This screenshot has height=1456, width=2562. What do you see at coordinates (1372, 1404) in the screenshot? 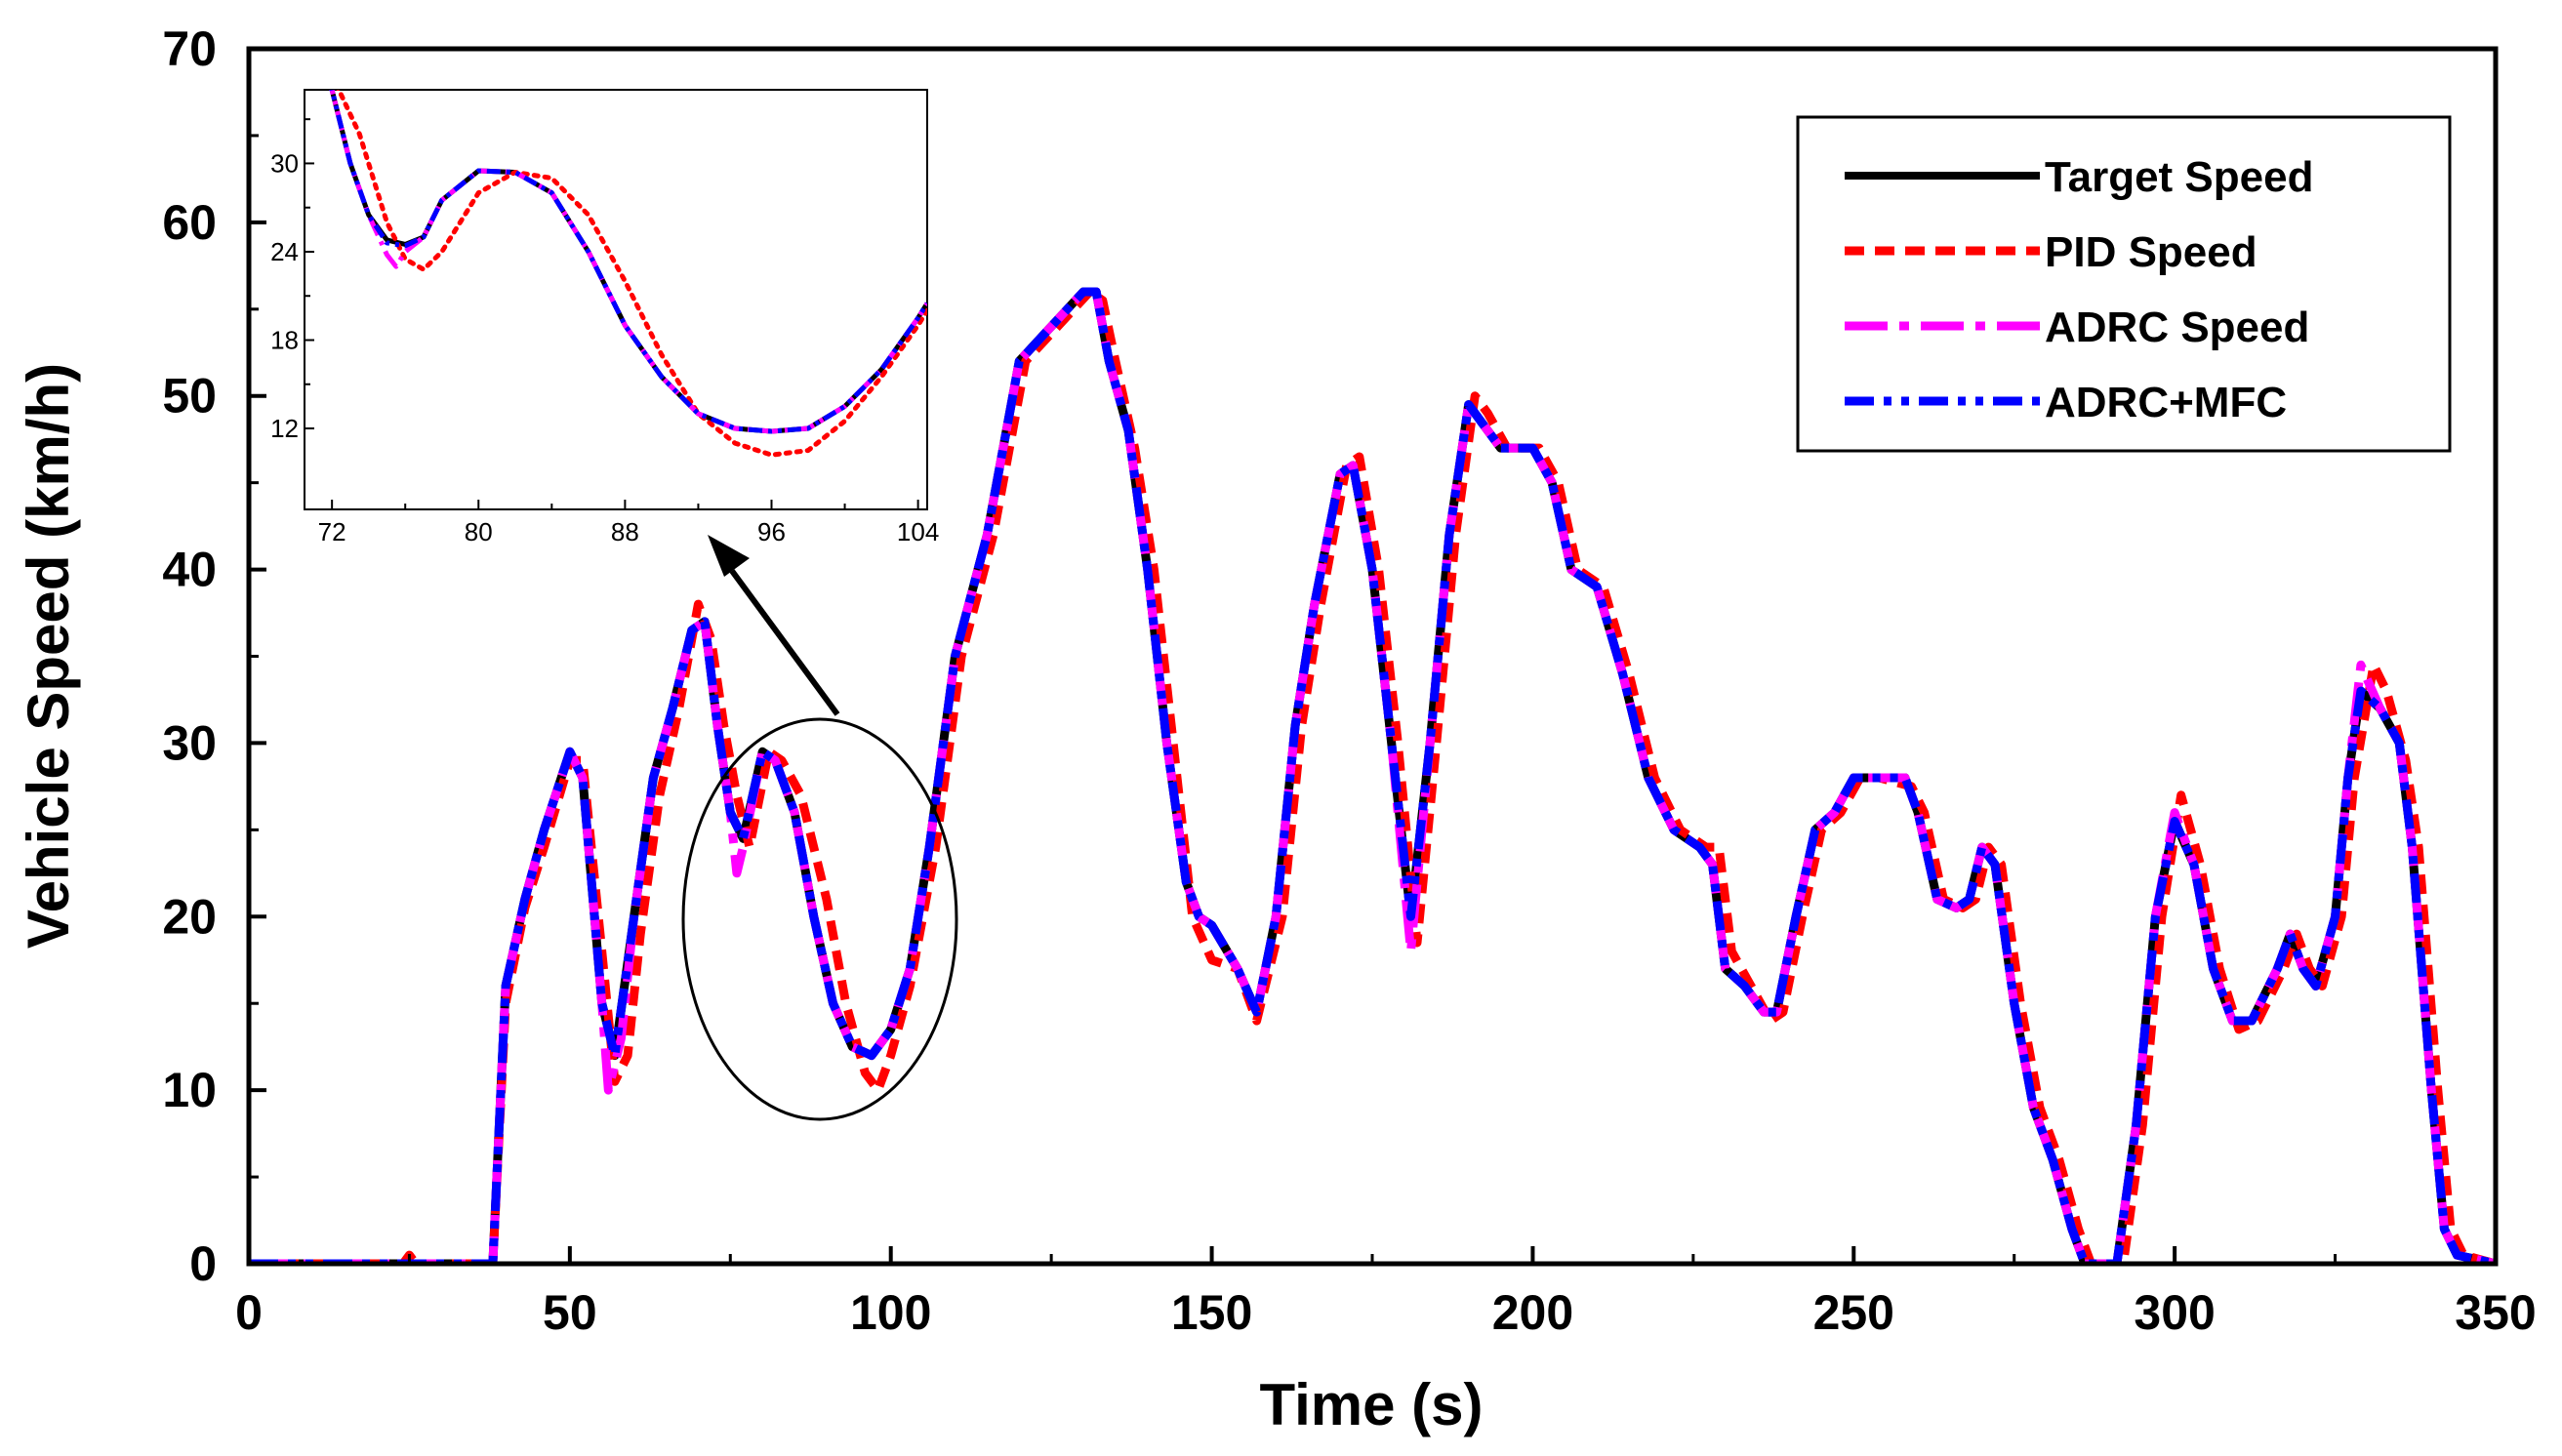
I see `x-axis-title: Time (s)` at bounding box center [1372, 1404].